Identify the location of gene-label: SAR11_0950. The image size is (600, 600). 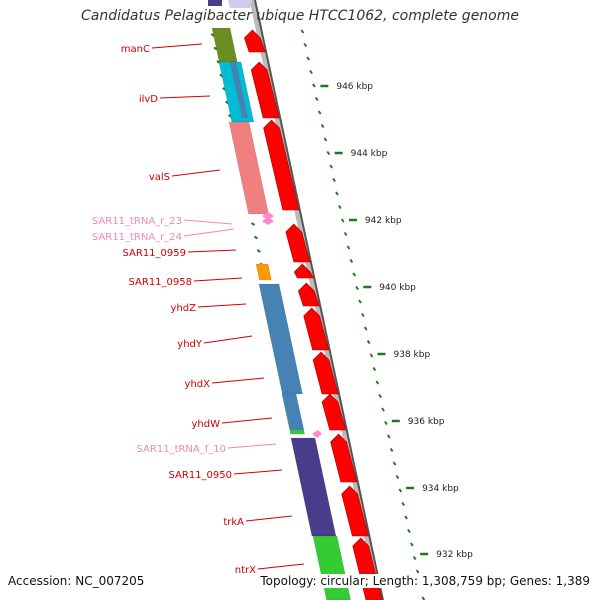
(201, 475).